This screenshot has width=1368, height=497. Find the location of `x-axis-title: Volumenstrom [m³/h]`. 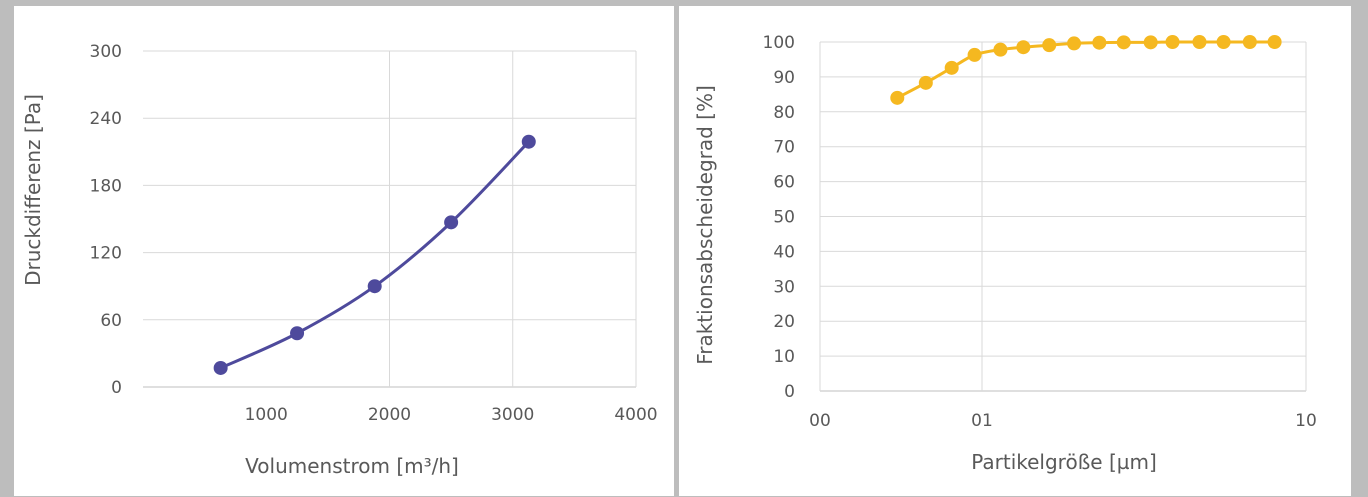

x-axis-title: Volumenstrom [m³/h] is located at coordinates (352, 466).